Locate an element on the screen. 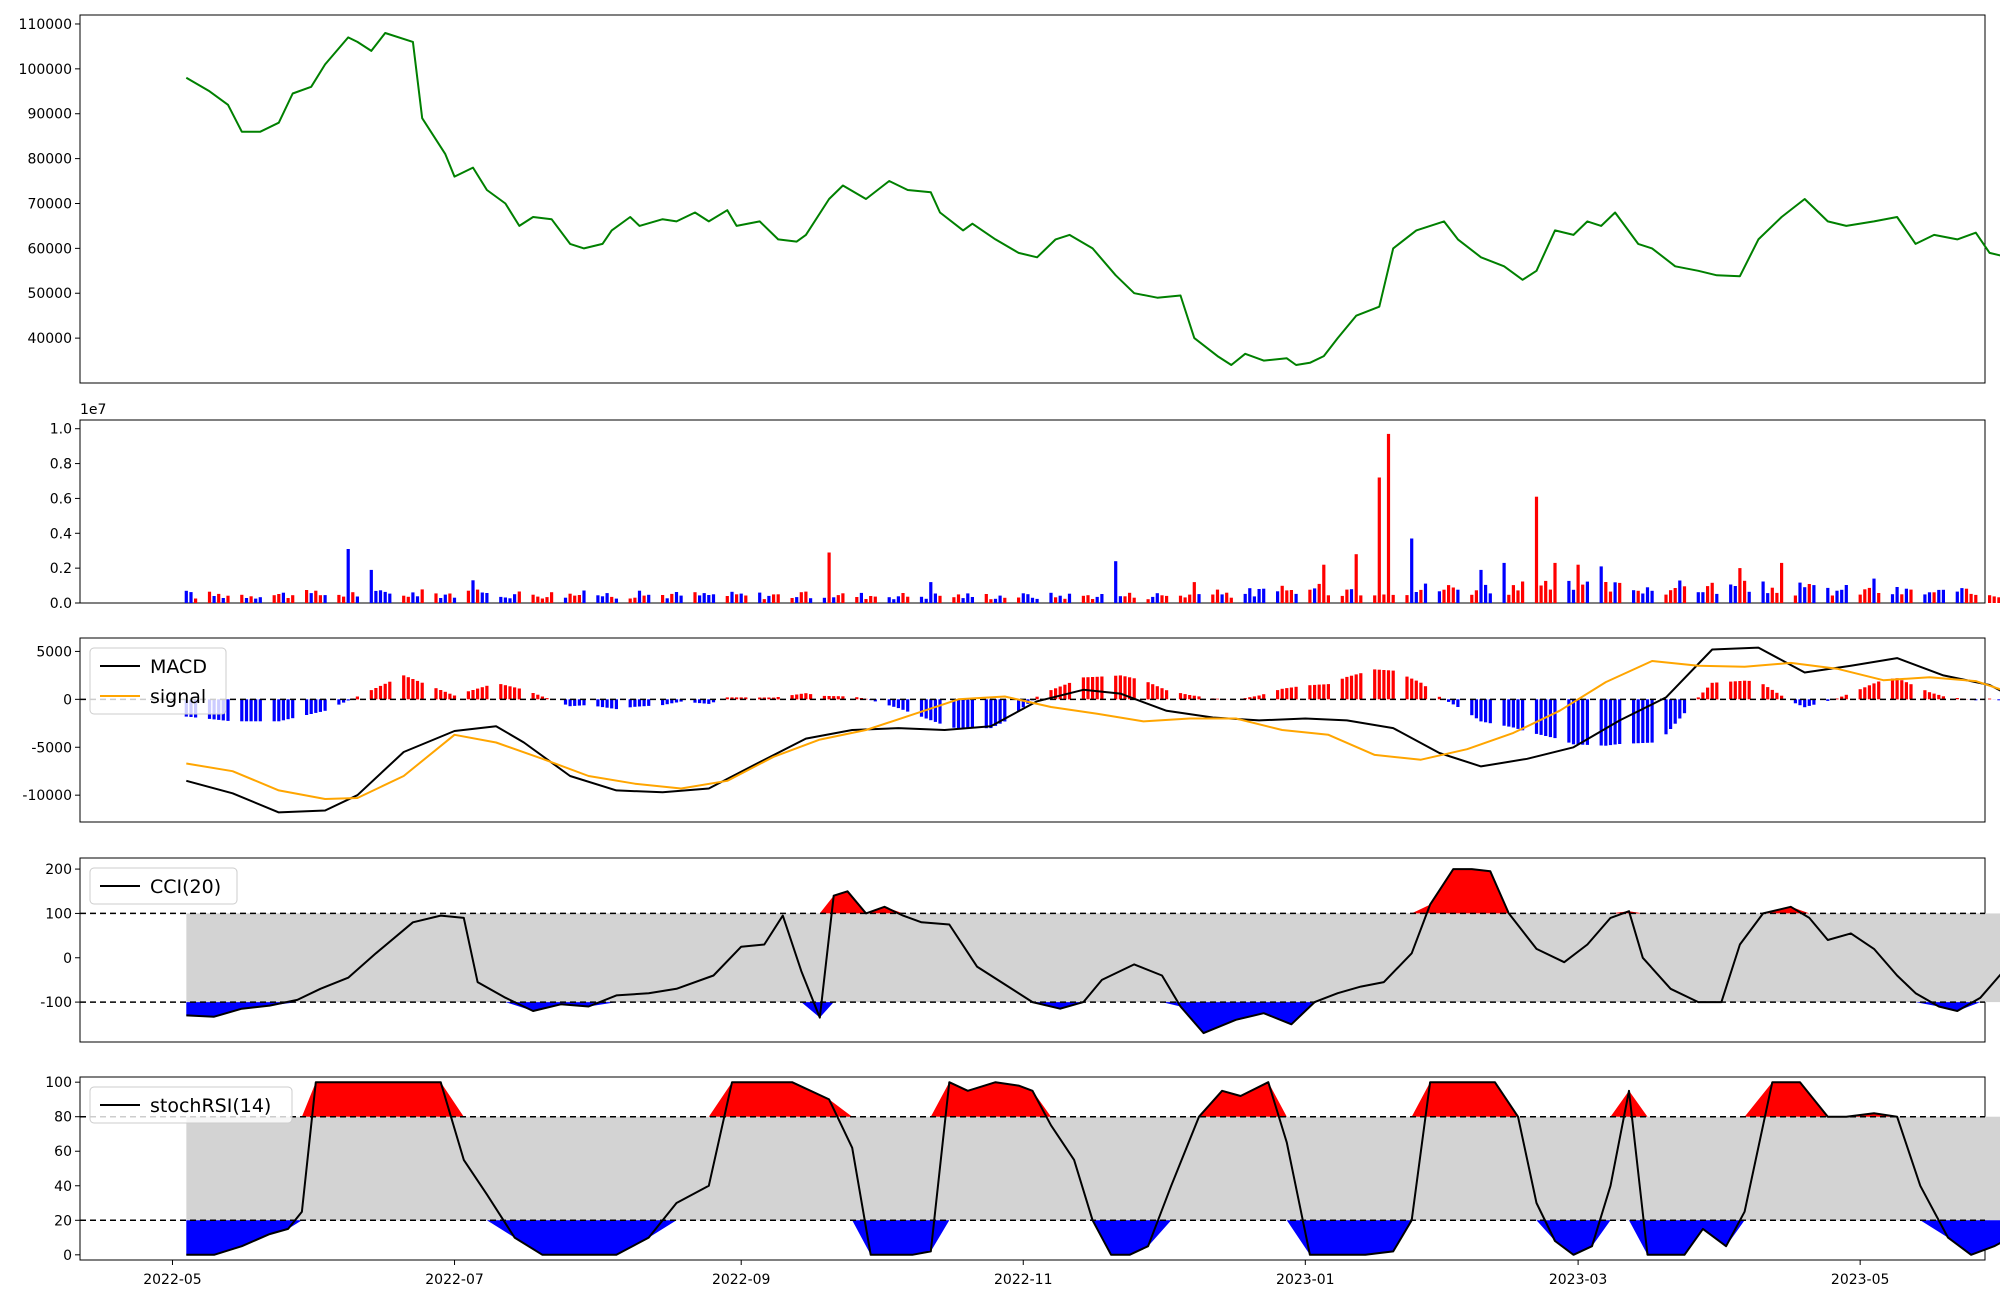 The height and width of the screenshot is (1304, 2000). neutral-band is located at coordinates (1093, 957).